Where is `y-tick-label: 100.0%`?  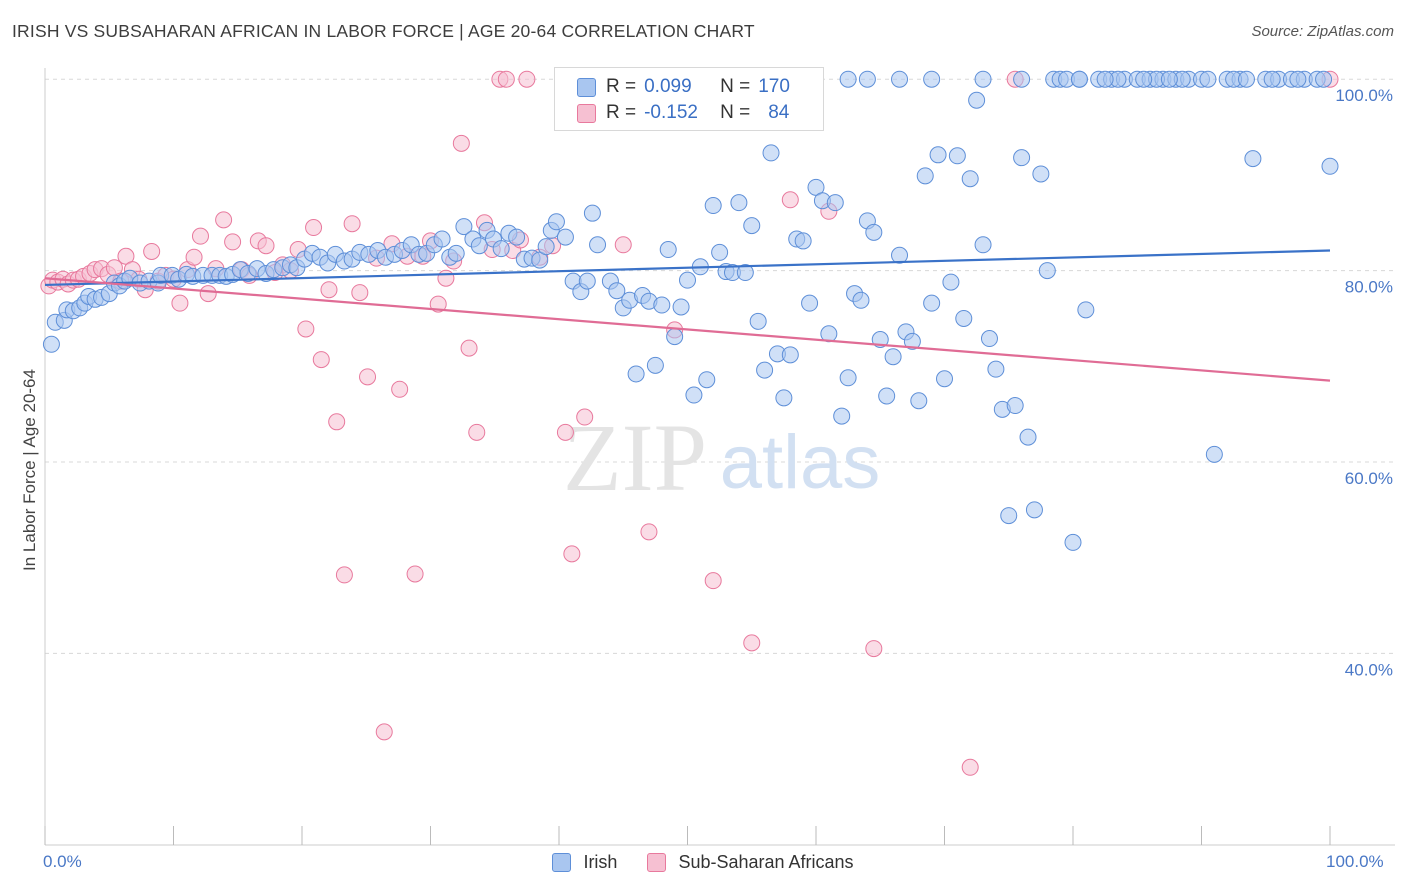 y-tick-label: 100.0% is located at coordinates (1364, 95).